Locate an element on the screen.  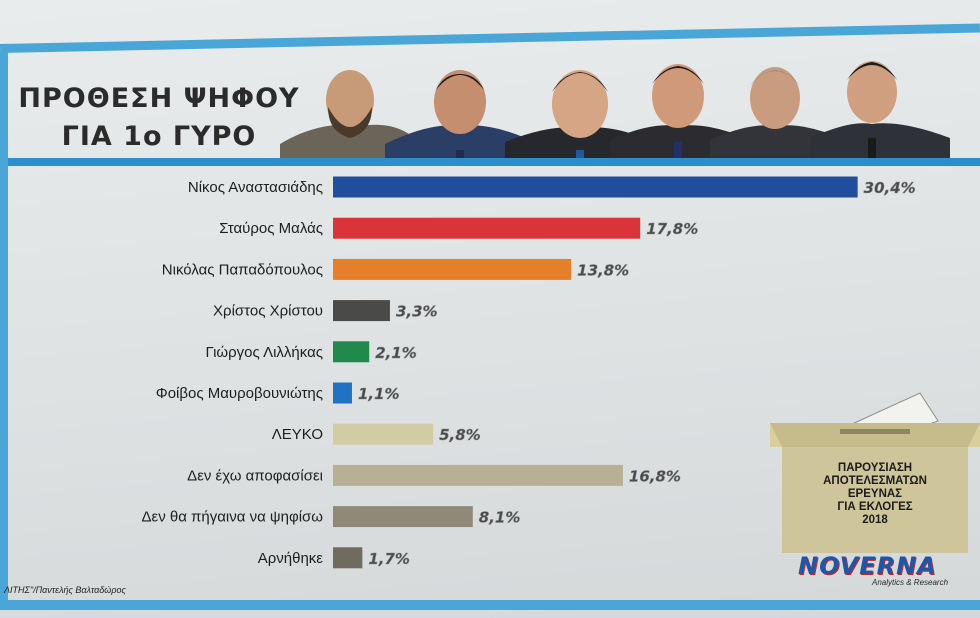
category-label: Σταύρος Μαλάς is located at coordinates (271, 228).